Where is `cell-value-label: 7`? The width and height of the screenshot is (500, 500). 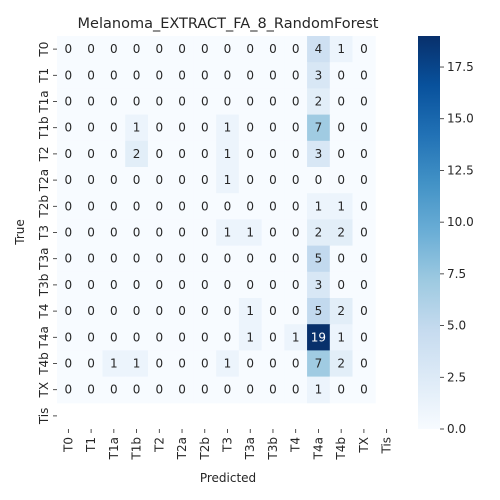
cell-value-label: 7 is located at coordinates (319, 364).